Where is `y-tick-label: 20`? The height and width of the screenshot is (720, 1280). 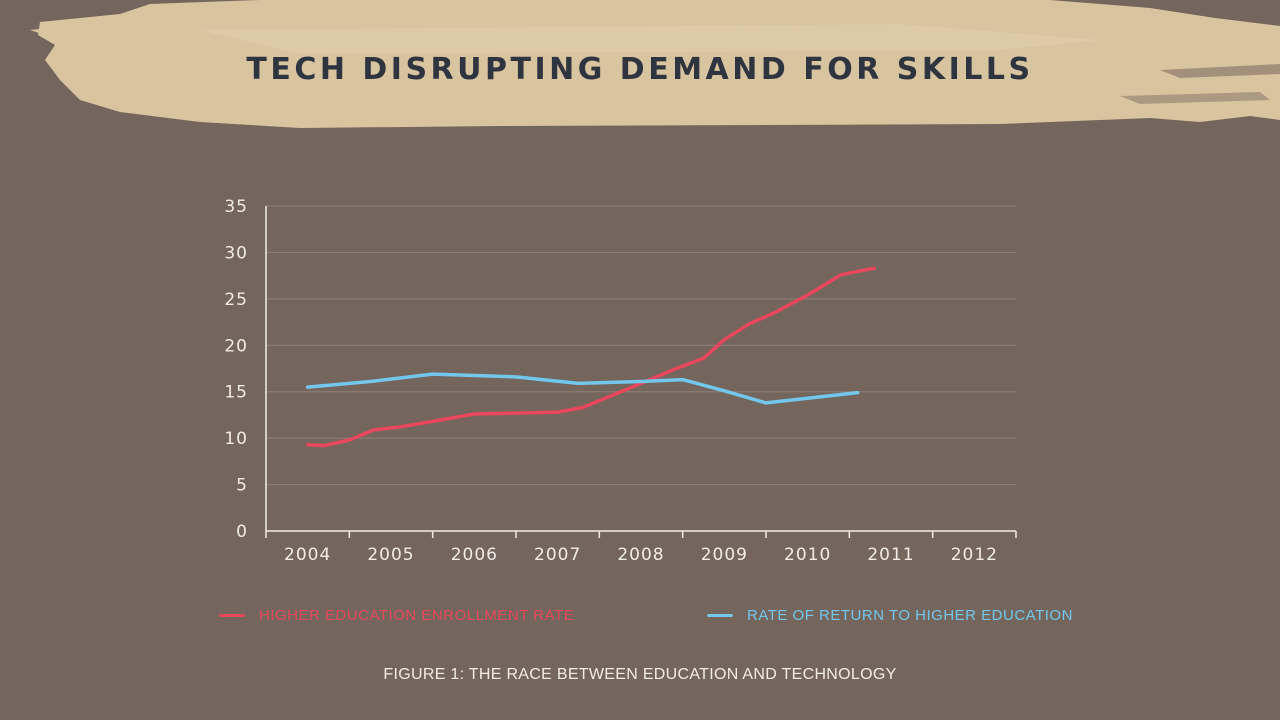 y-tick-label: 20 is located at coordinates (236, 346).